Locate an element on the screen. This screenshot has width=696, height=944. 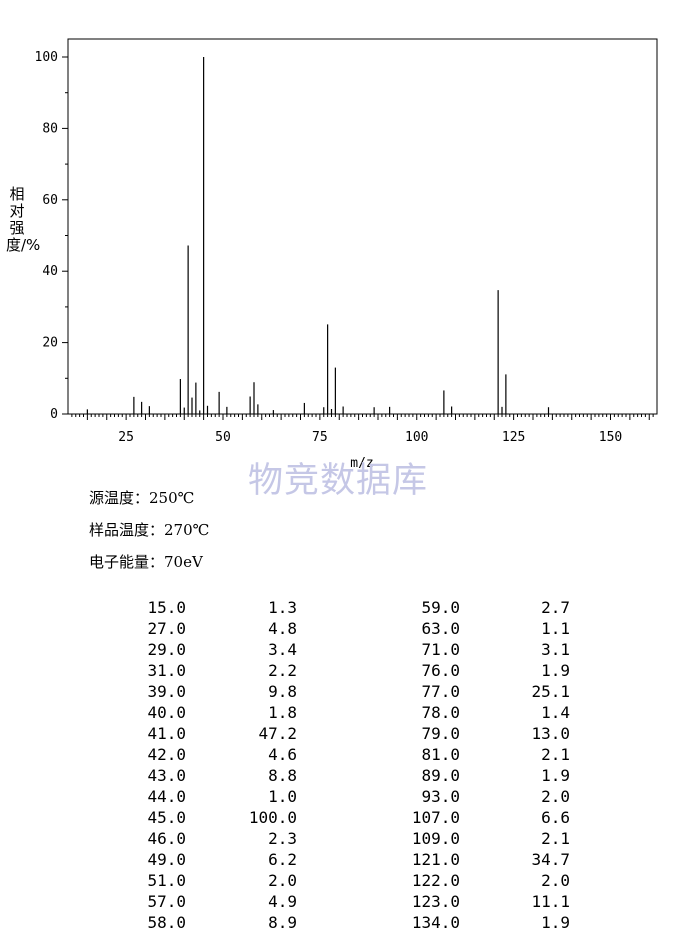
watermark: 物竞数据库 is located at coordinates (338, 481).